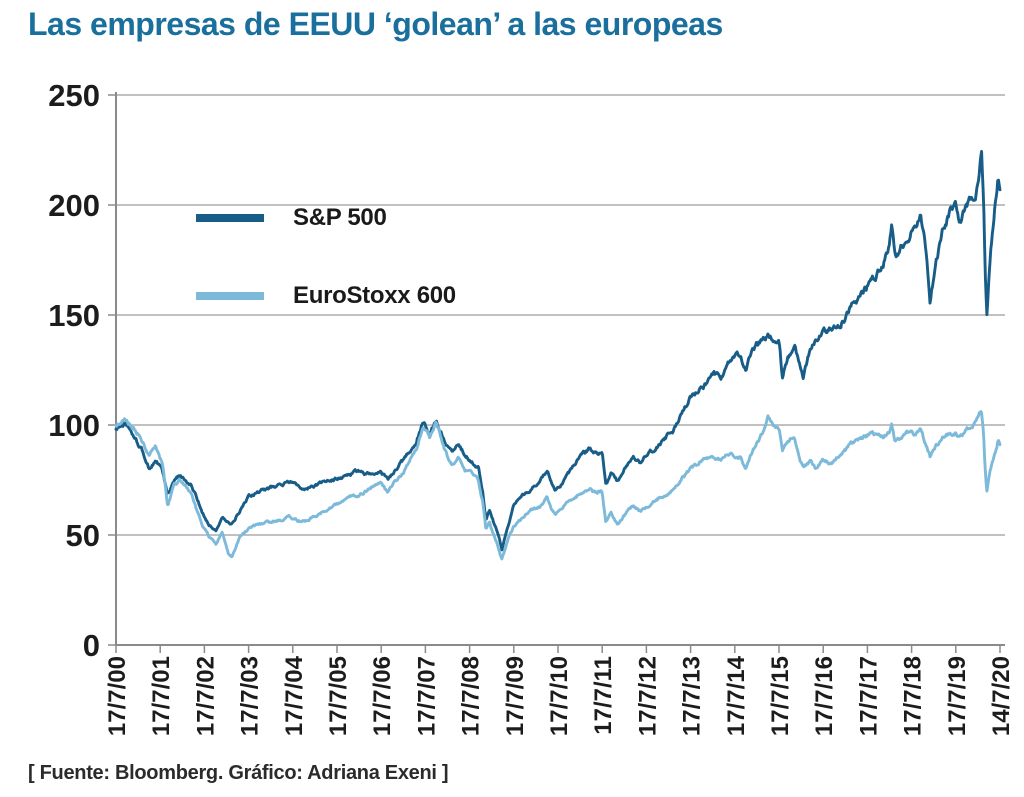  I want to click on y-tick-label: 100, so click(74, 425).